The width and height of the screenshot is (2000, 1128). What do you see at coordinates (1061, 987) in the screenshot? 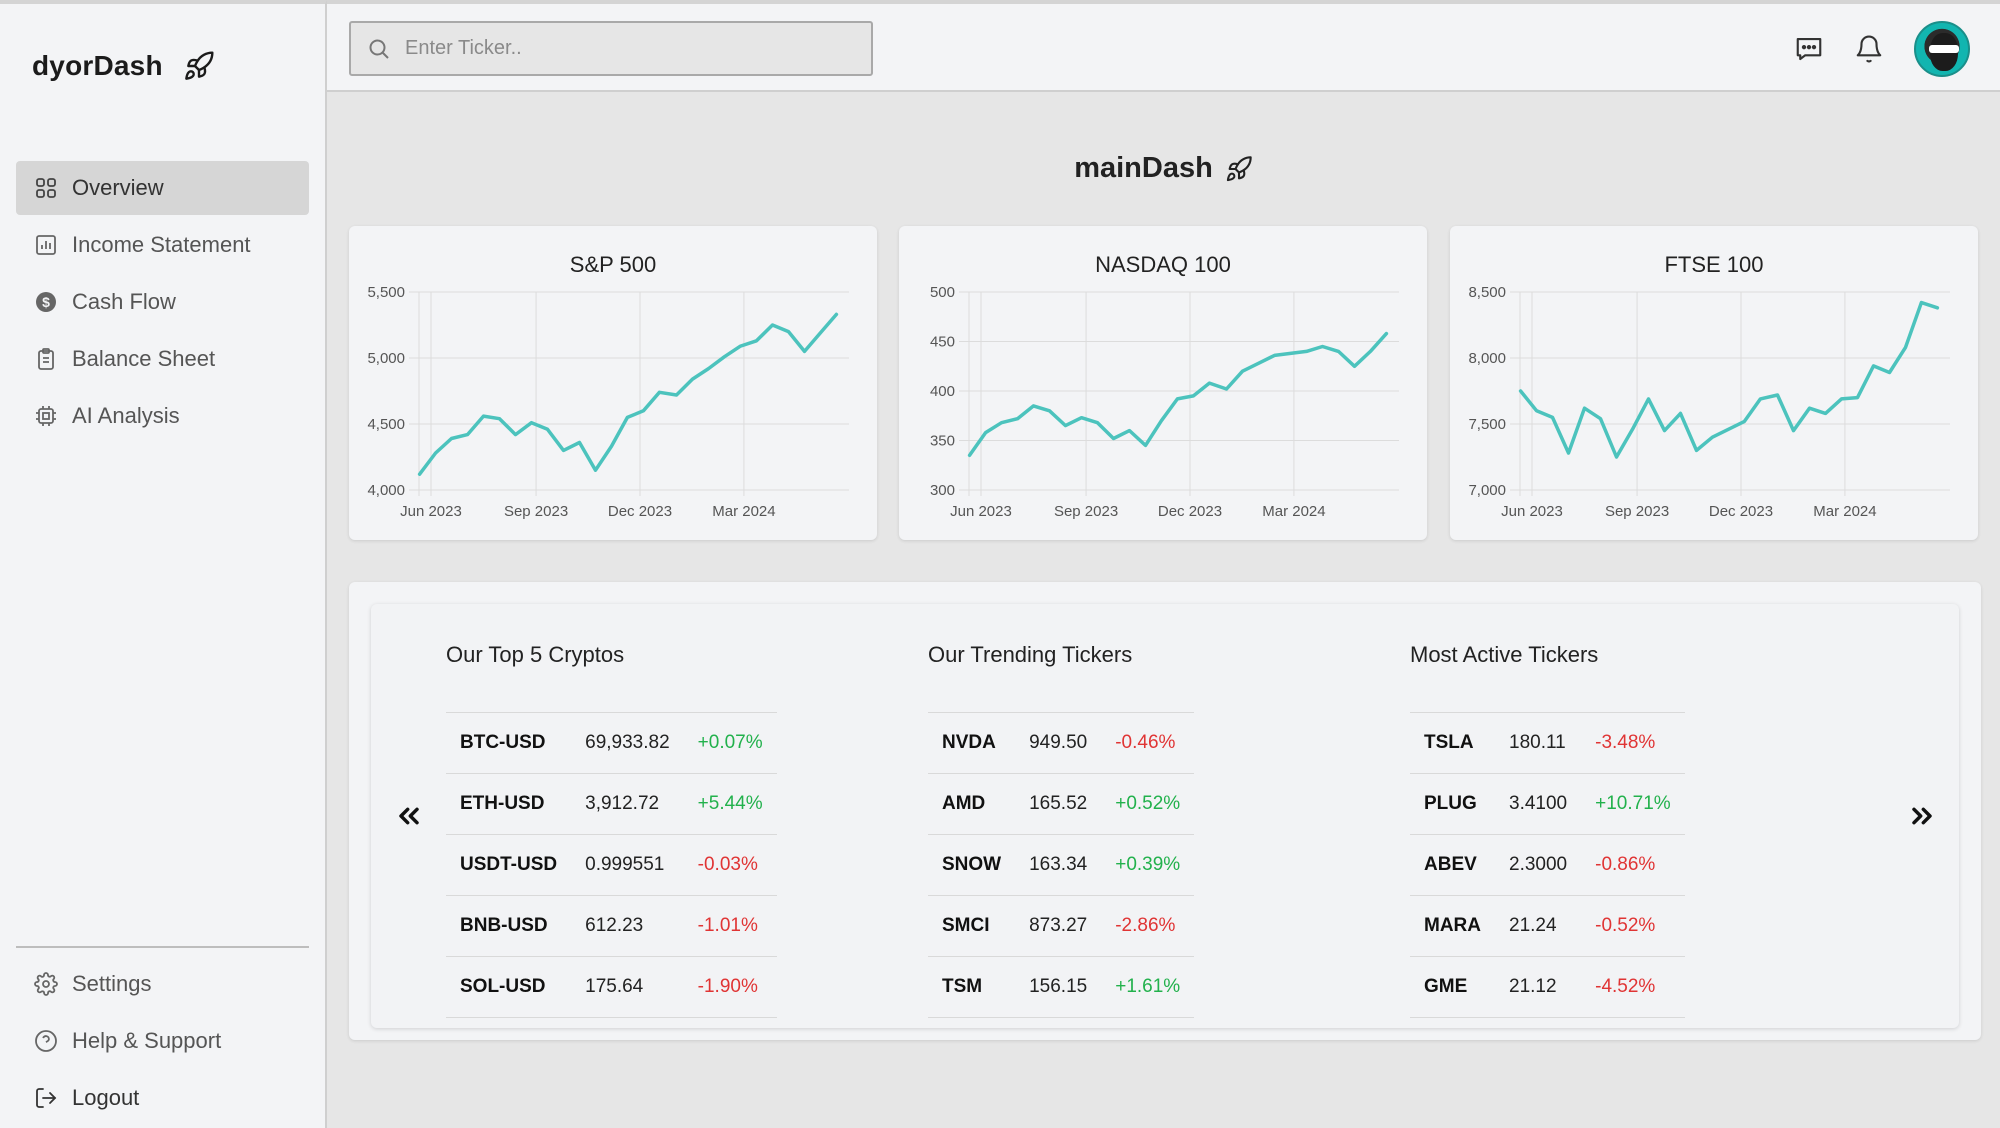
I see `table-row: TSM 156.15 +1.61%` at bounding box center [1061, 987].